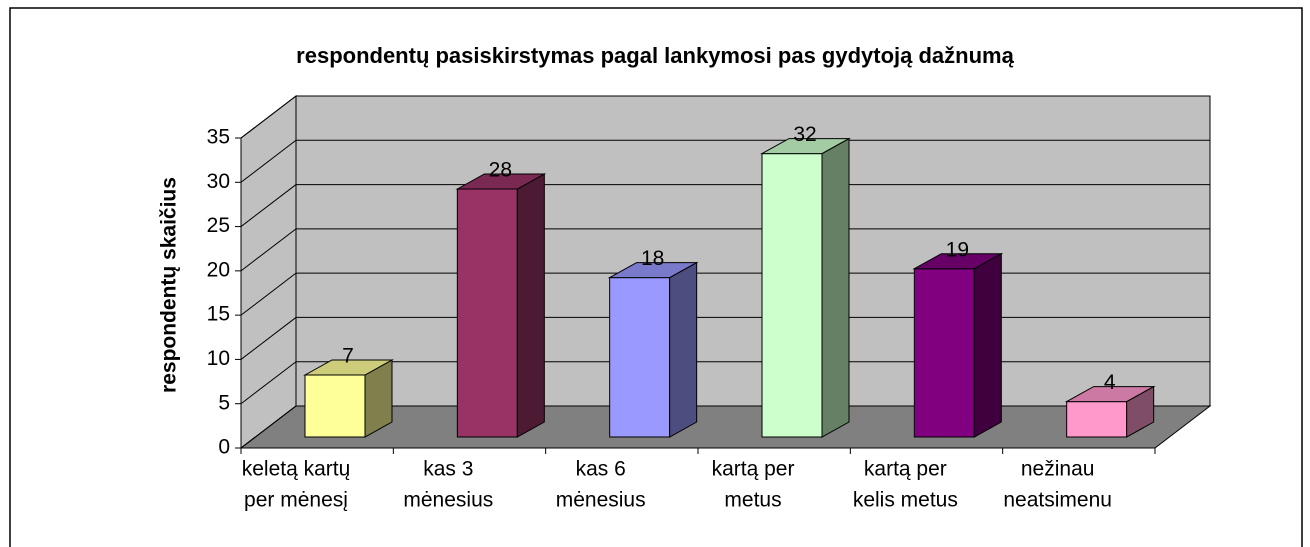  What do you see at coordinates (348, 356) in the screenshot?
I see `value-label: 7` at bounding box center [348, 356].